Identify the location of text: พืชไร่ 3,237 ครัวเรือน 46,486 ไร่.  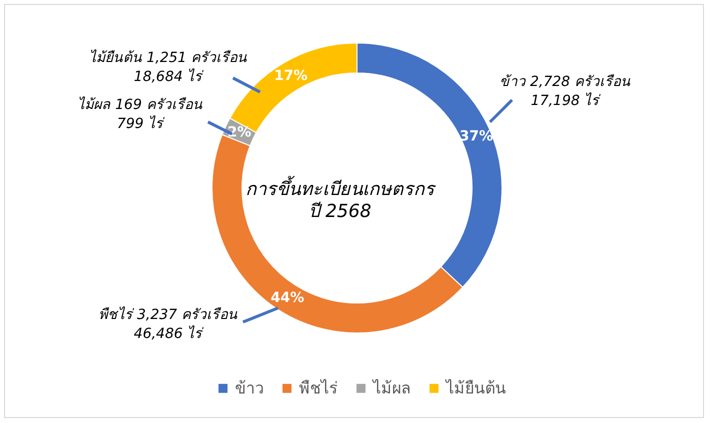
(168, 324).